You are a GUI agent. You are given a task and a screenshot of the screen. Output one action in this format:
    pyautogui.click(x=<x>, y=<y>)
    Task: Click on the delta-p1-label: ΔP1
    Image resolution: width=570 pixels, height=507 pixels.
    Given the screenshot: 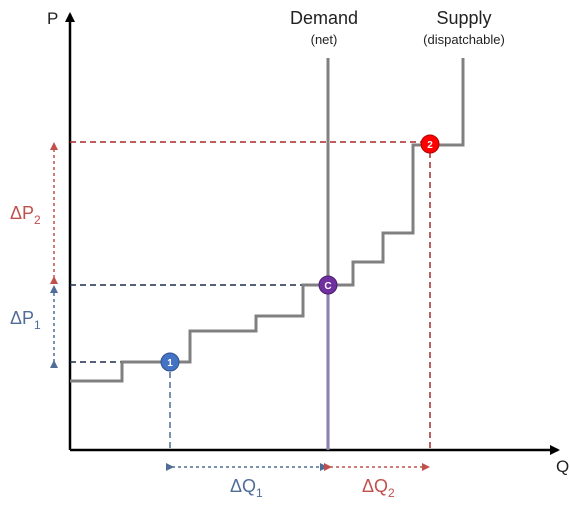 What is the action you would take?
    pyautogui.click(x=25, y=320)
    